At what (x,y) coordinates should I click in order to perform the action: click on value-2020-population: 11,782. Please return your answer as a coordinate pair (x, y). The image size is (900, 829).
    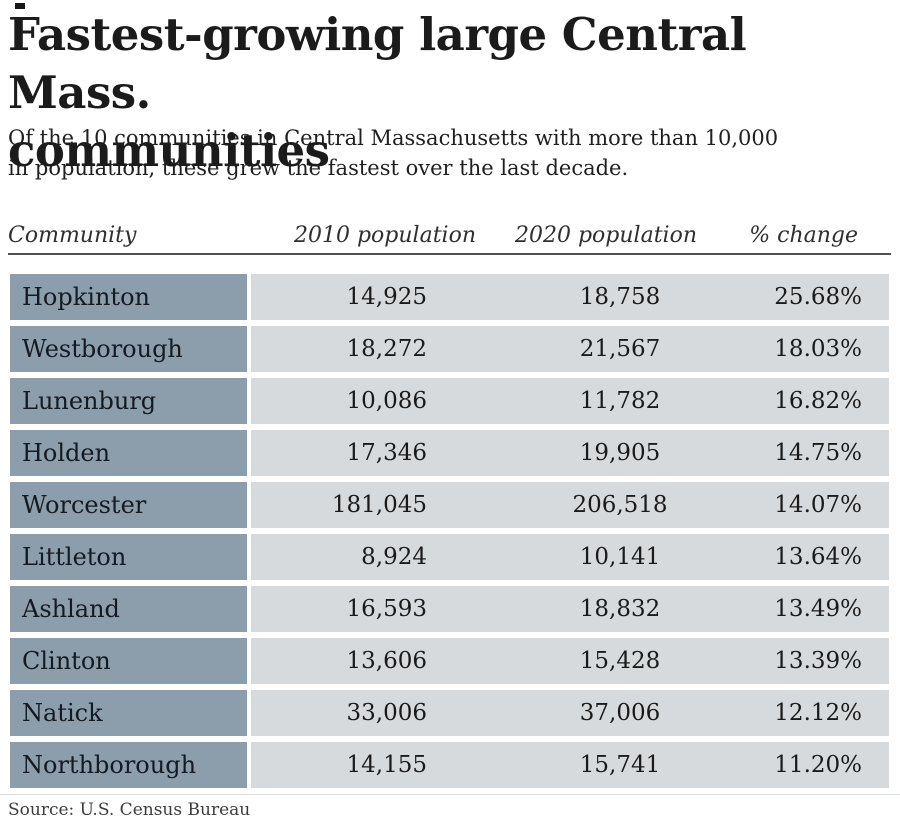
    Looking at the image, I should click on (620, 401).